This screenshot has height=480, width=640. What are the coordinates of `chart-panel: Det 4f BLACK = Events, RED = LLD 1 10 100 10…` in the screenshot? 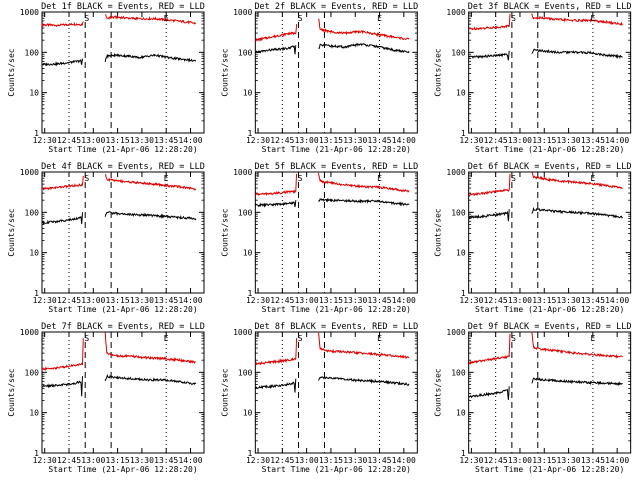 It's located at (106, 238).